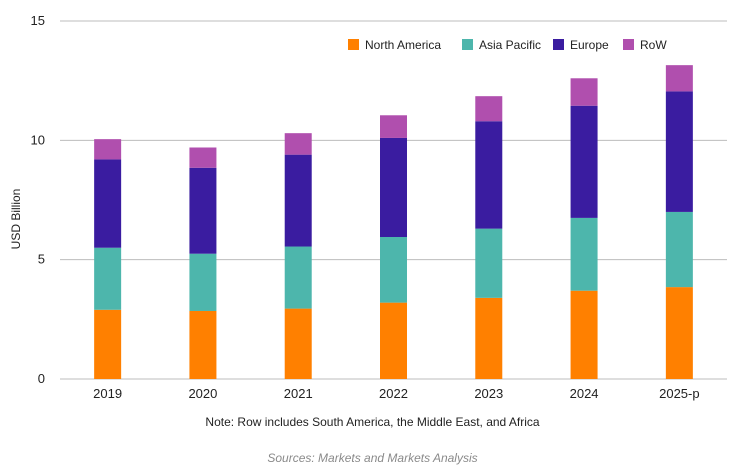 The height and width of the screenshot is (473, 745). Describe the element at coordinates (589, 45) in the screenshot. I see `legend-label: Europe` at that location.